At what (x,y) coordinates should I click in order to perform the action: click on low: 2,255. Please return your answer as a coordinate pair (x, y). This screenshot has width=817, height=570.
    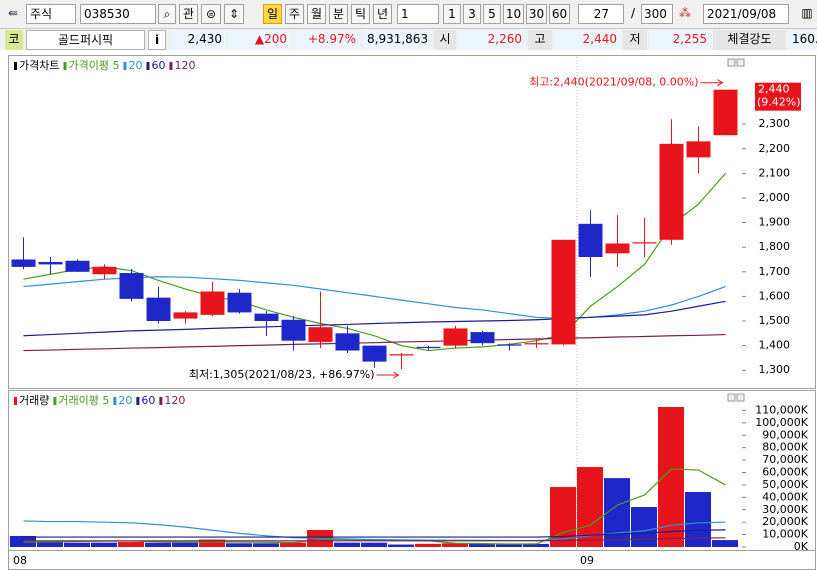
    Looking at the image, I should click on (680, 40).